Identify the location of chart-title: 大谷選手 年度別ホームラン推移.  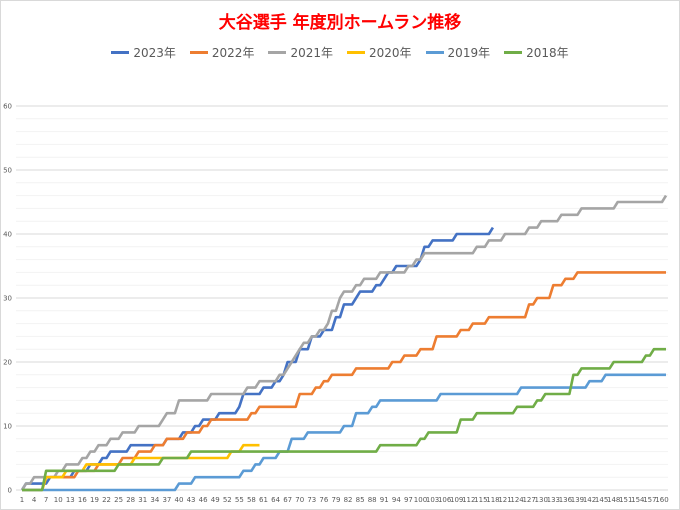
(340, 23).